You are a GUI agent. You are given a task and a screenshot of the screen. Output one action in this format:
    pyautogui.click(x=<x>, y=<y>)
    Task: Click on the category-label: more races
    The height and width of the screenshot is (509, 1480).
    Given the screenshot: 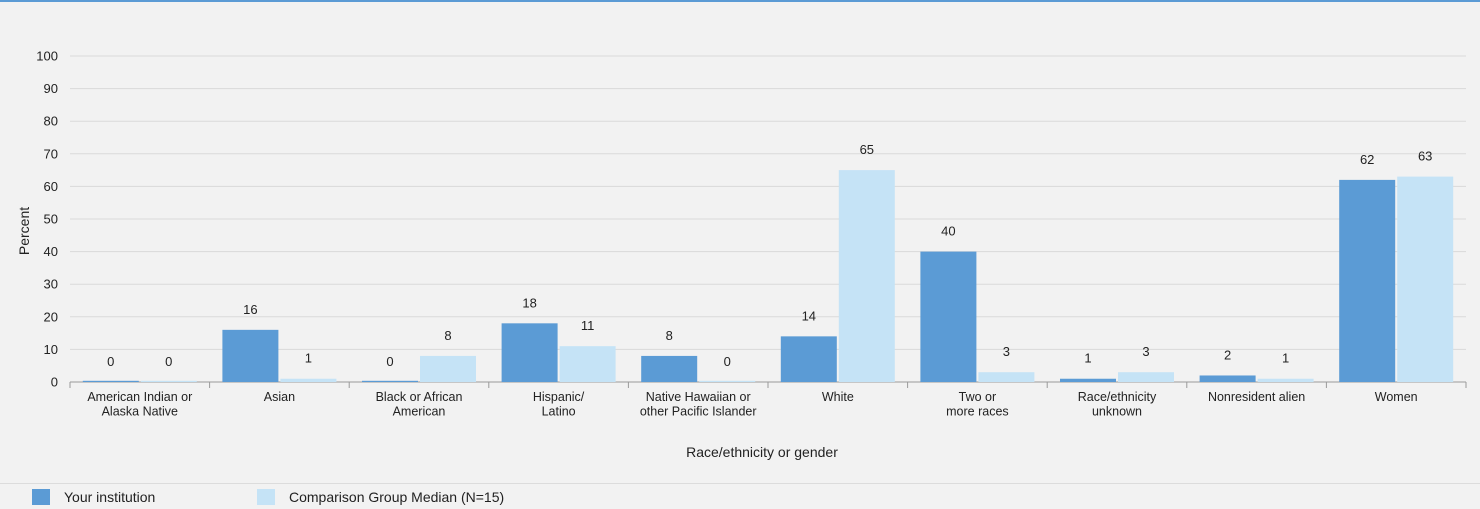 What is the action you would take?
    pyautogui.click(x=977, y=412)
    